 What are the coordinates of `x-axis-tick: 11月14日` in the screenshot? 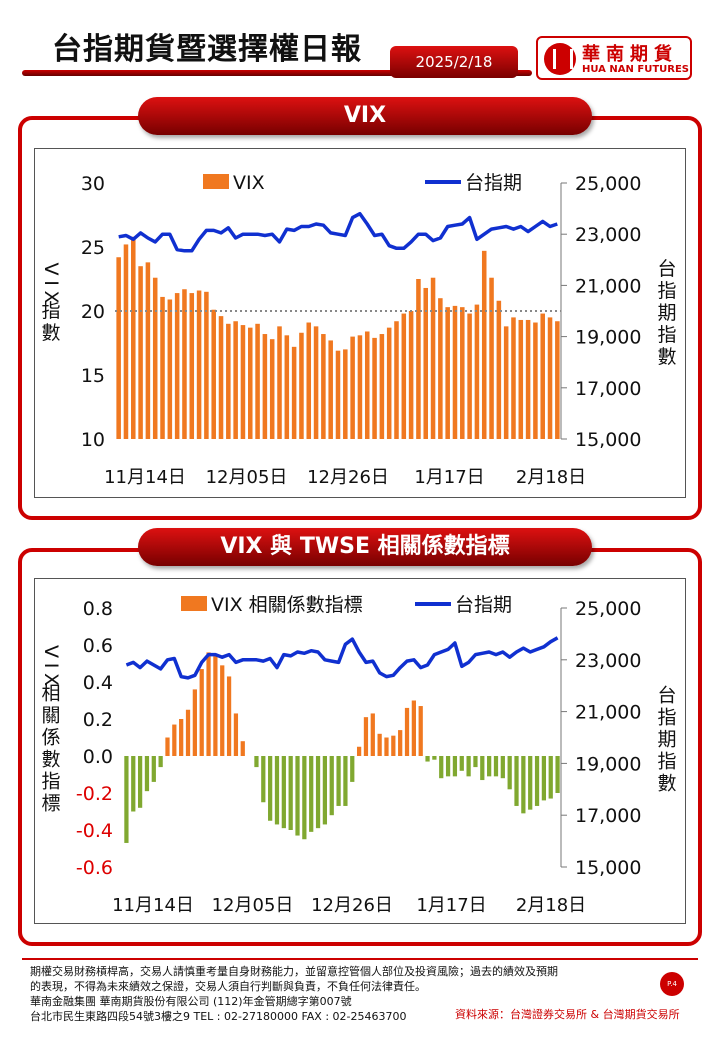 It's located at (153, 905).